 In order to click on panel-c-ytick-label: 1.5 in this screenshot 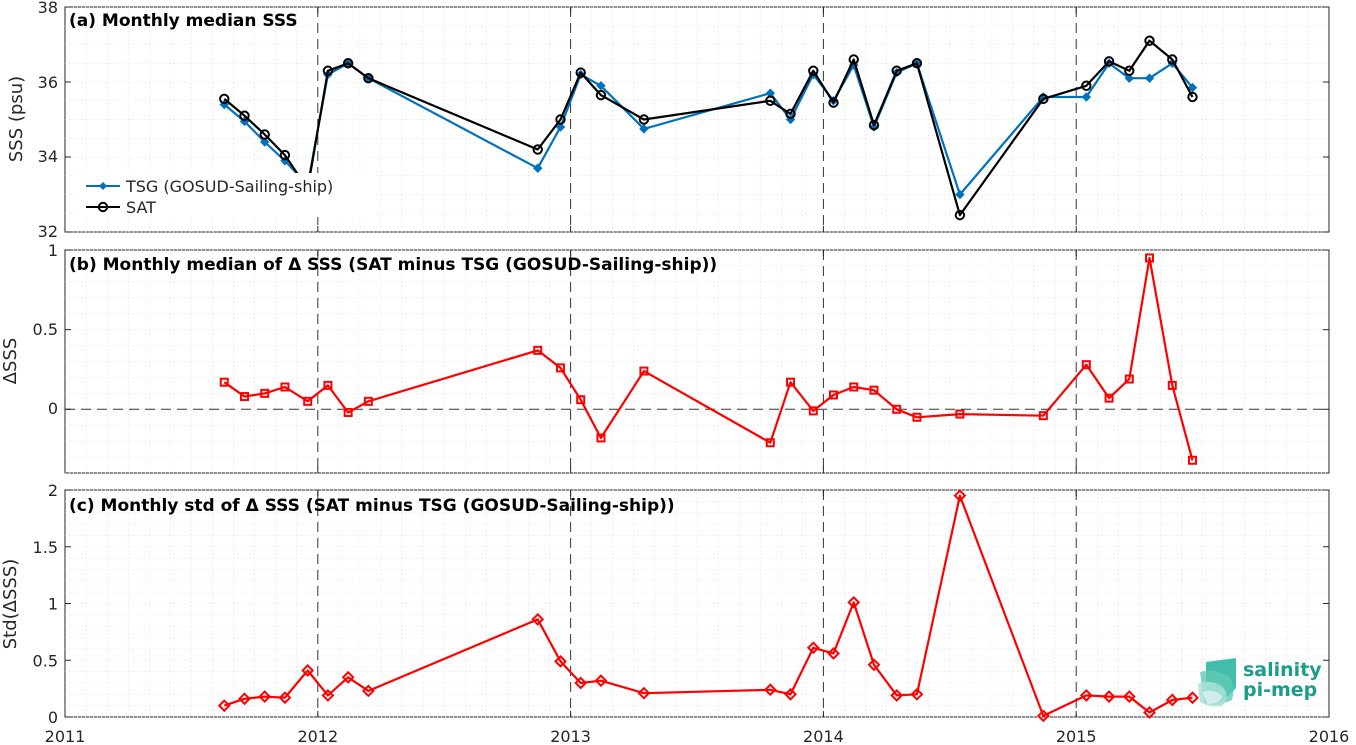, I will do `click(45, 547)`.